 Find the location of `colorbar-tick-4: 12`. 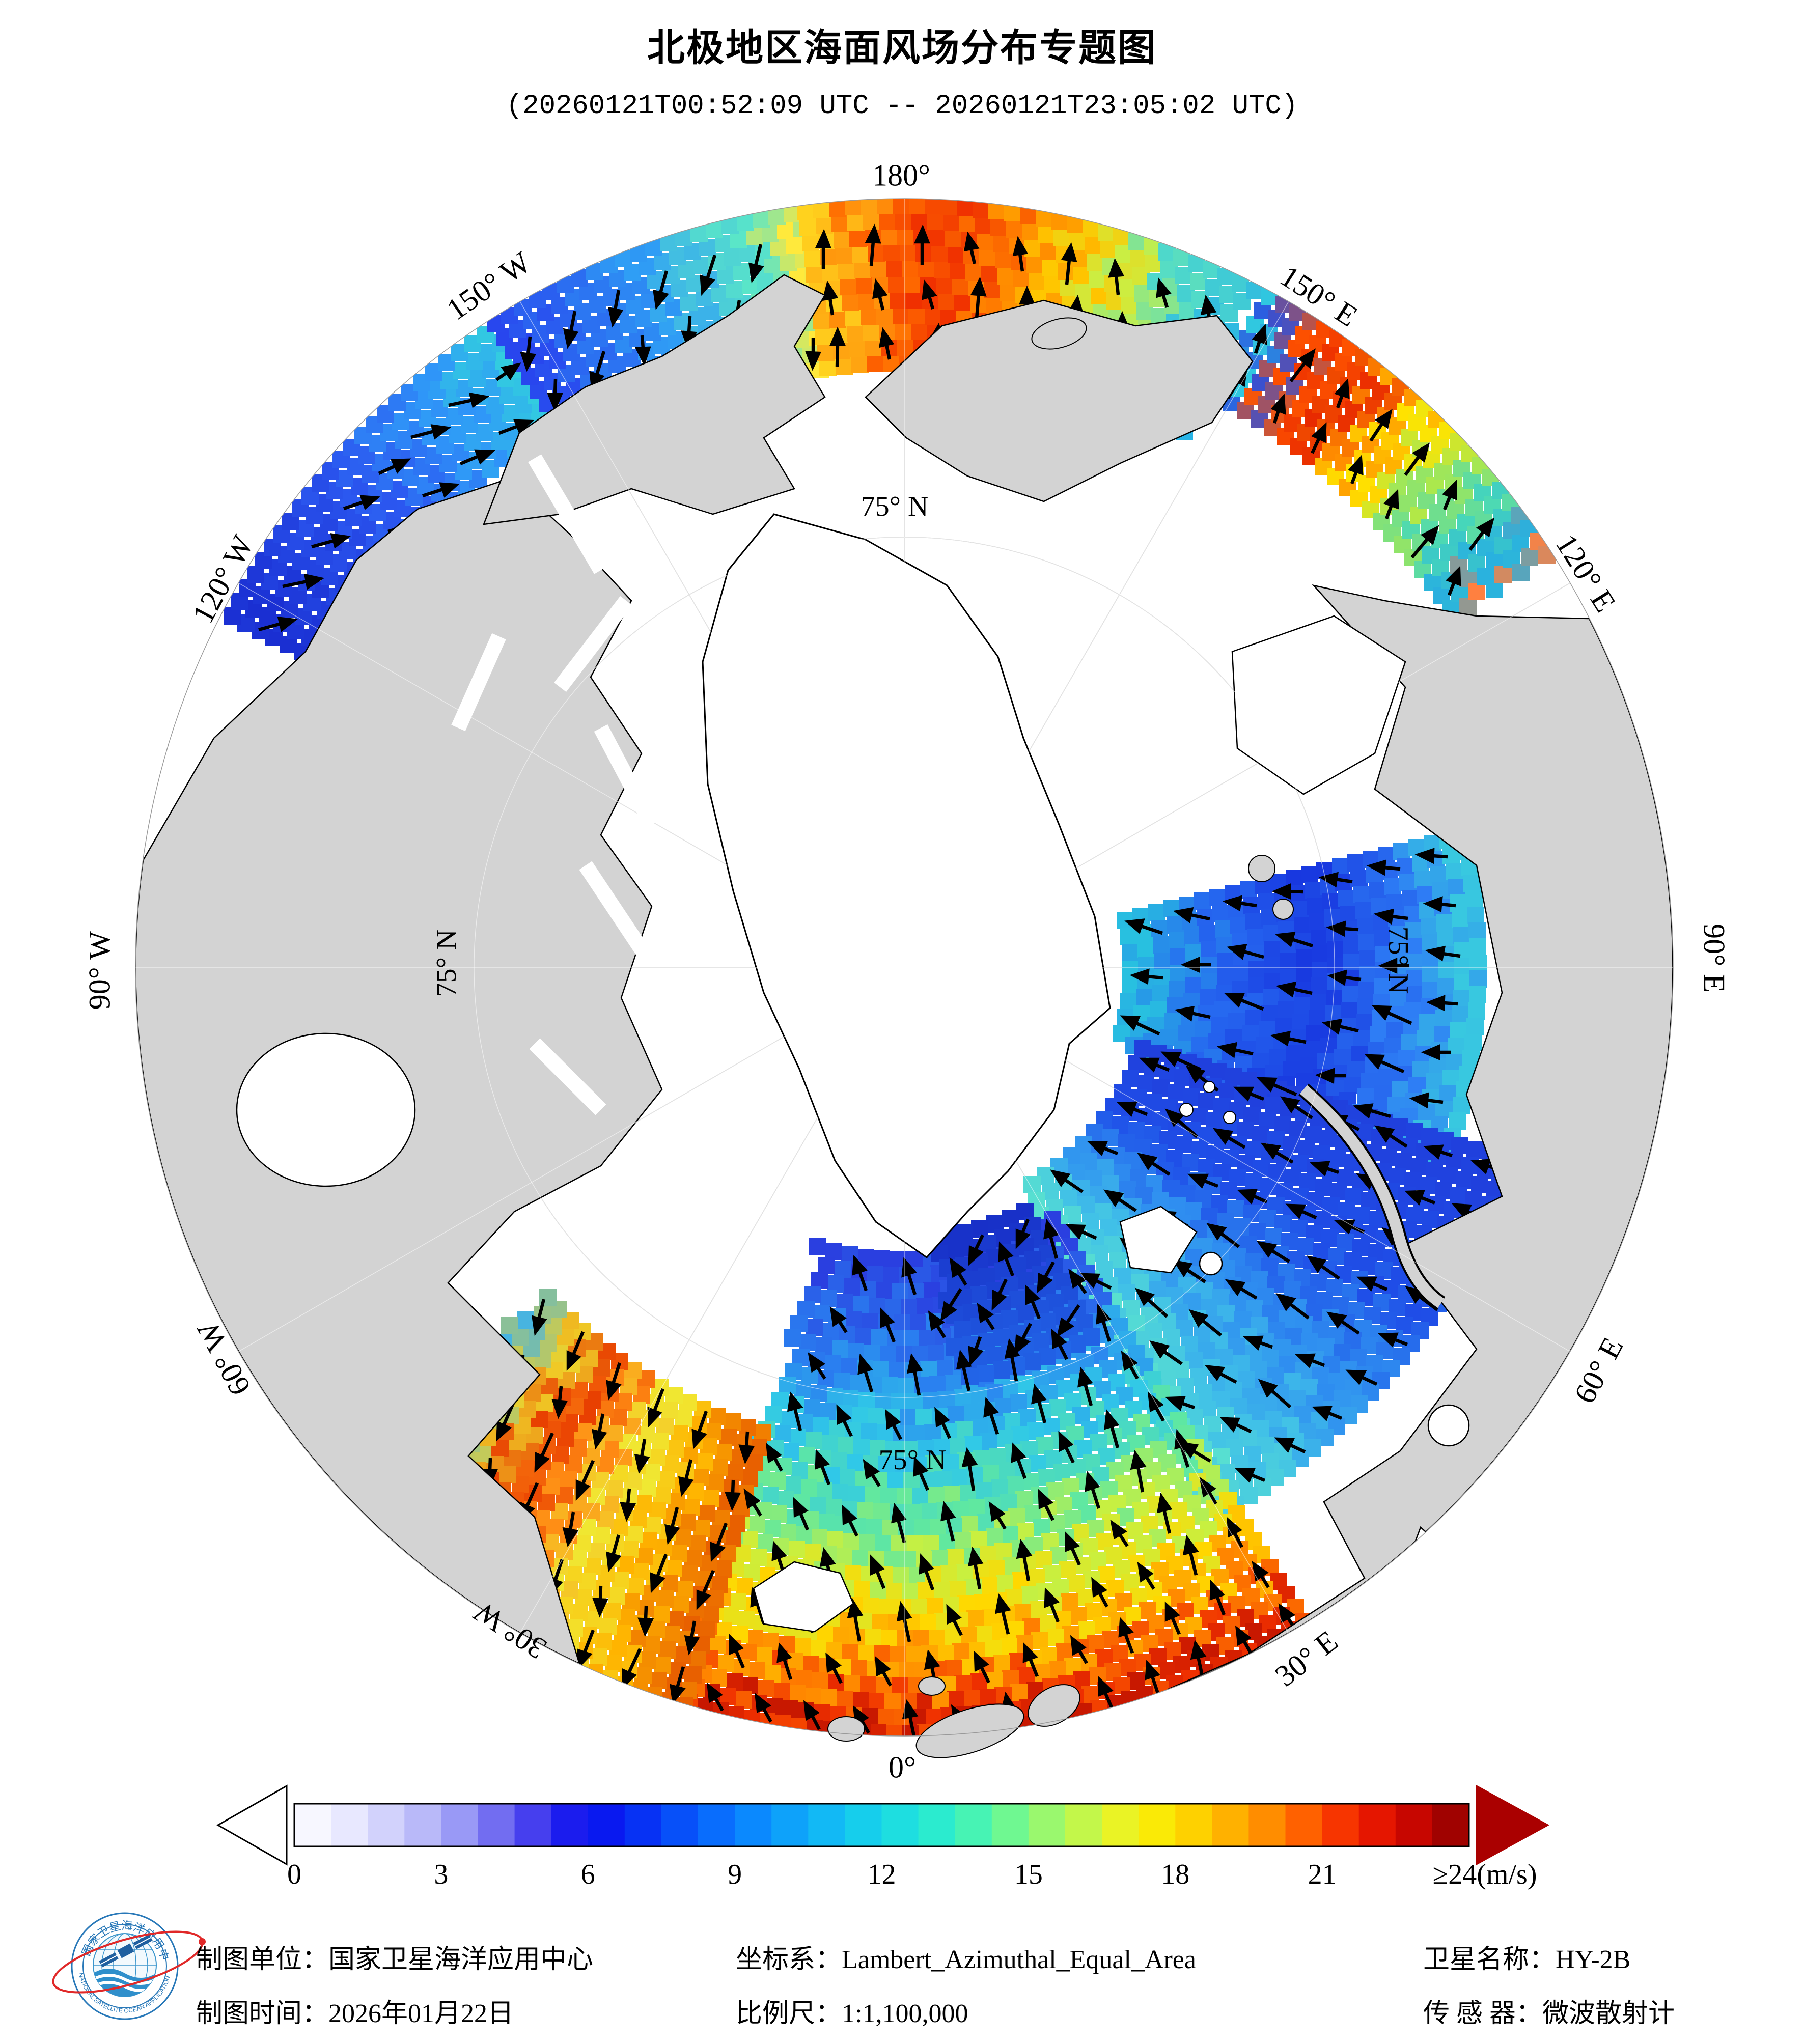

colorbar-tick-4: 12 is located at coordinates (881, 1874).